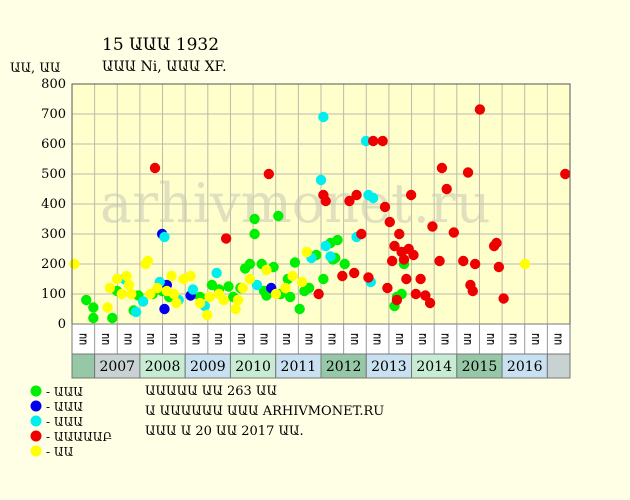 The image size is (630, 500). What do you see at coordinates (344, 367) in the screenshot?
I see `year-label: 2012` at bounding box center [344, 367].